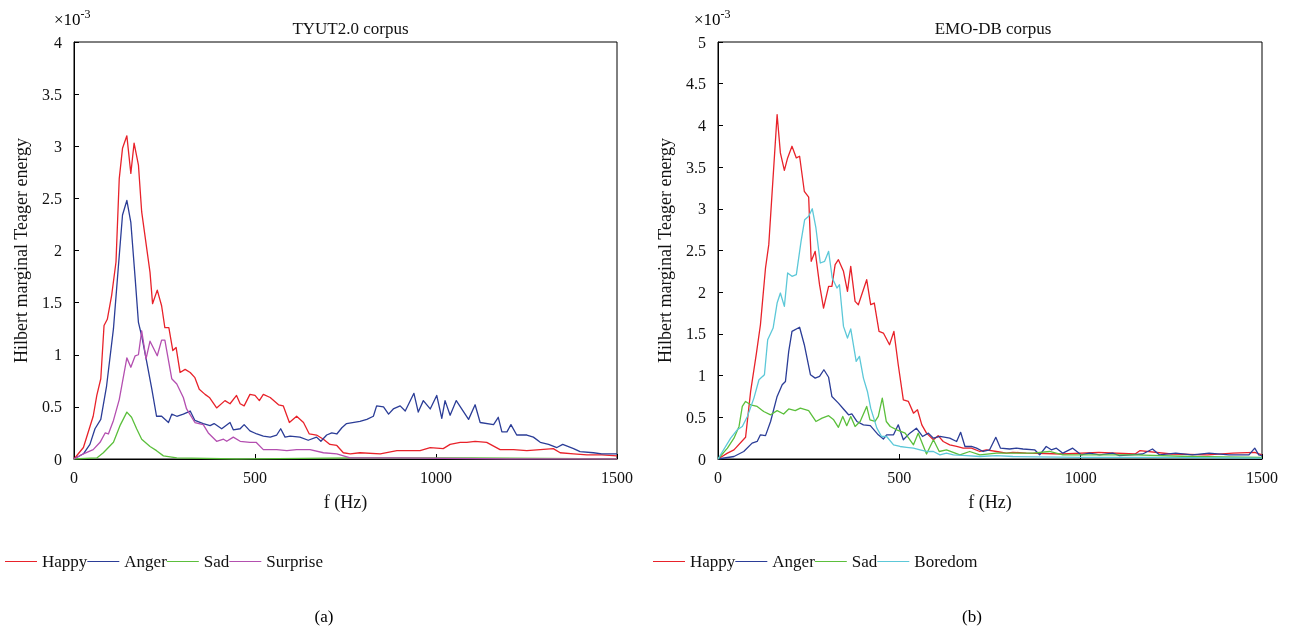 Image resolution: width=1297 pixels, height=634 pixels. Describe the element at coordinates (324, 616) in the screenshot. I see `text: (a)` at that location.